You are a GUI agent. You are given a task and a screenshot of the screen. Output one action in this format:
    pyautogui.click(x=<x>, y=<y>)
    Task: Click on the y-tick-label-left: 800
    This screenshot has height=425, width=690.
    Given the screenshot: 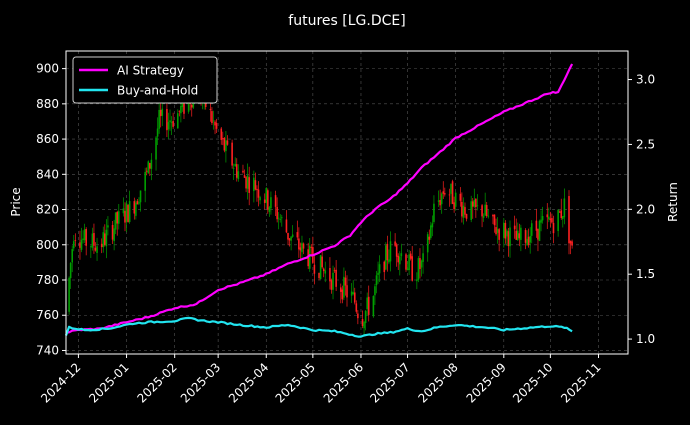 What is the action you would take?
    pyautogui.click(x=47, y=245)
    